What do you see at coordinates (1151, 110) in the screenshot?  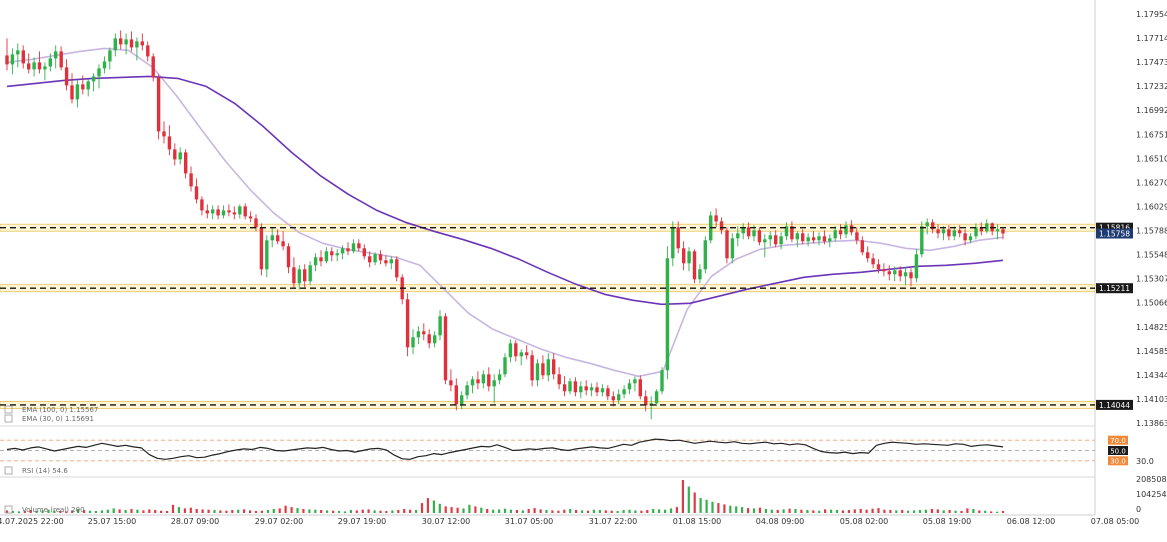 I see `price-axis-tick: 1.16992` at bounding box center [1151, 110].